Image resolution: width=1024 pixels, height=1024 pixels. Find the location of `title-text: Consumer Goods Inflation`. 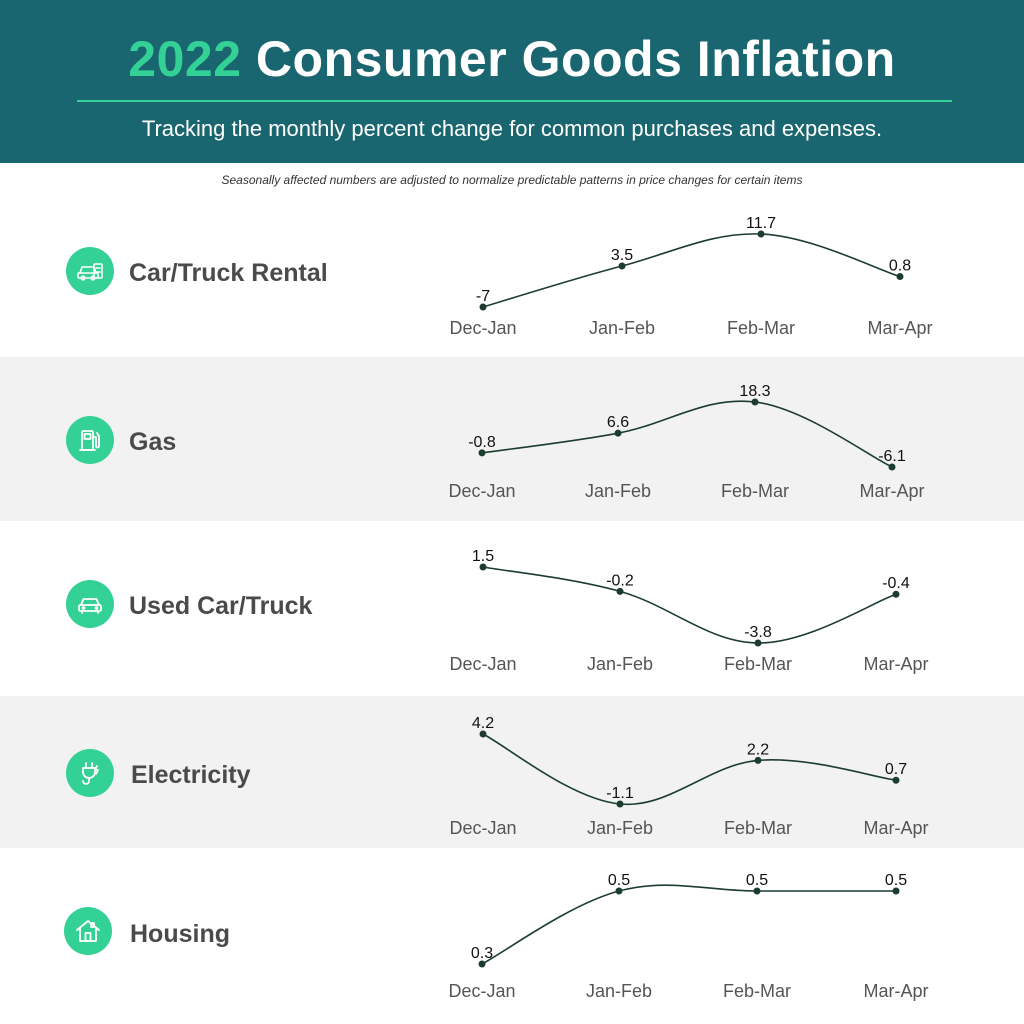

title-text: Consumer Goods Inflation is located at coordinates (575, 59).